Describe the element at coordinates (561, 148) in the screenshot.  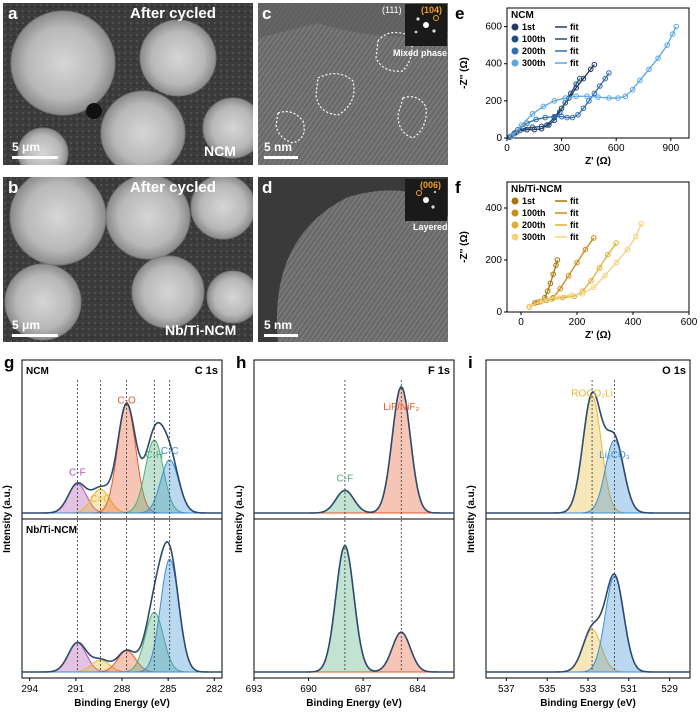
I see `x-tick-label: 300` at that location.